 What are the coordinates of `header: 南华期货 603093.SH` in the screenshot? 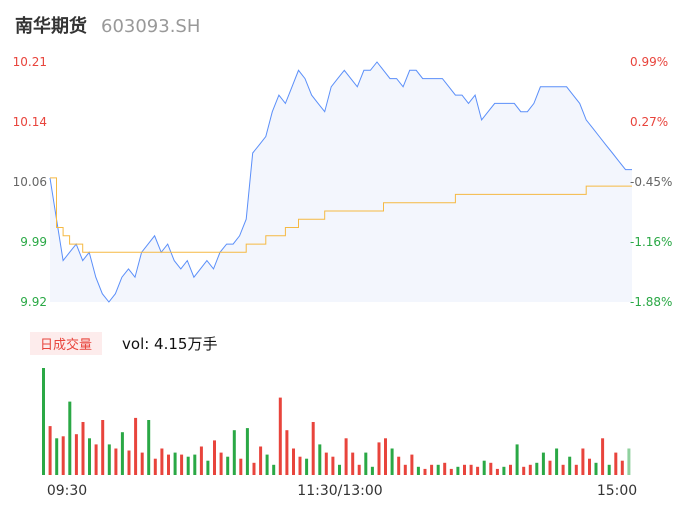 It's located at (107, 26).